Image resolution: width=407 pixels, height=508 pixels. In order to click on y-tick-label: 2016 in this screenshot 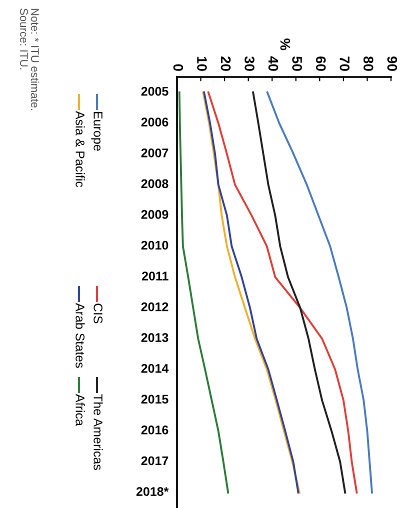, I will do `click(154, 430)`.